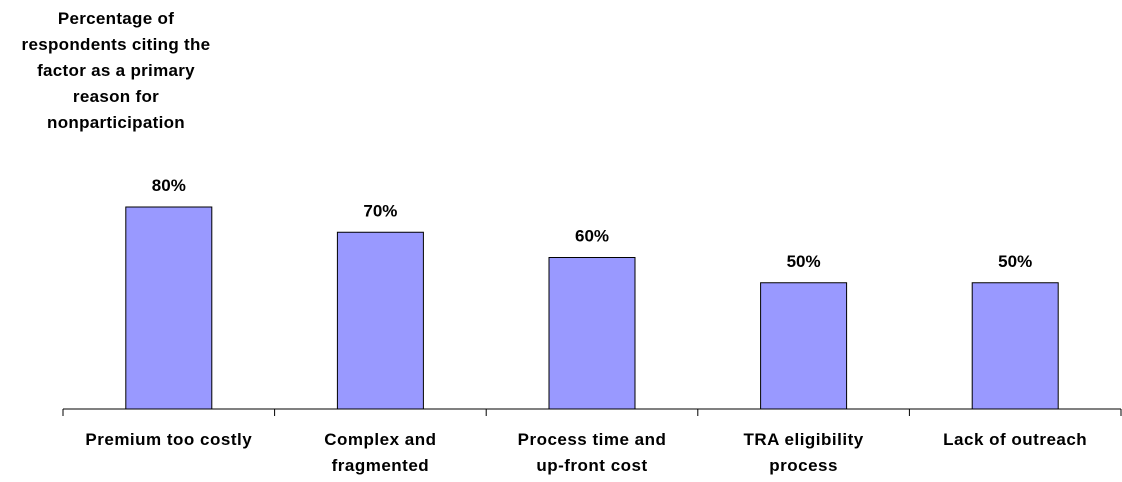  Describe the element at coordinates (1015, 439) in the screenshot. I see `x-tick-label: Lack of outreach` at that location.